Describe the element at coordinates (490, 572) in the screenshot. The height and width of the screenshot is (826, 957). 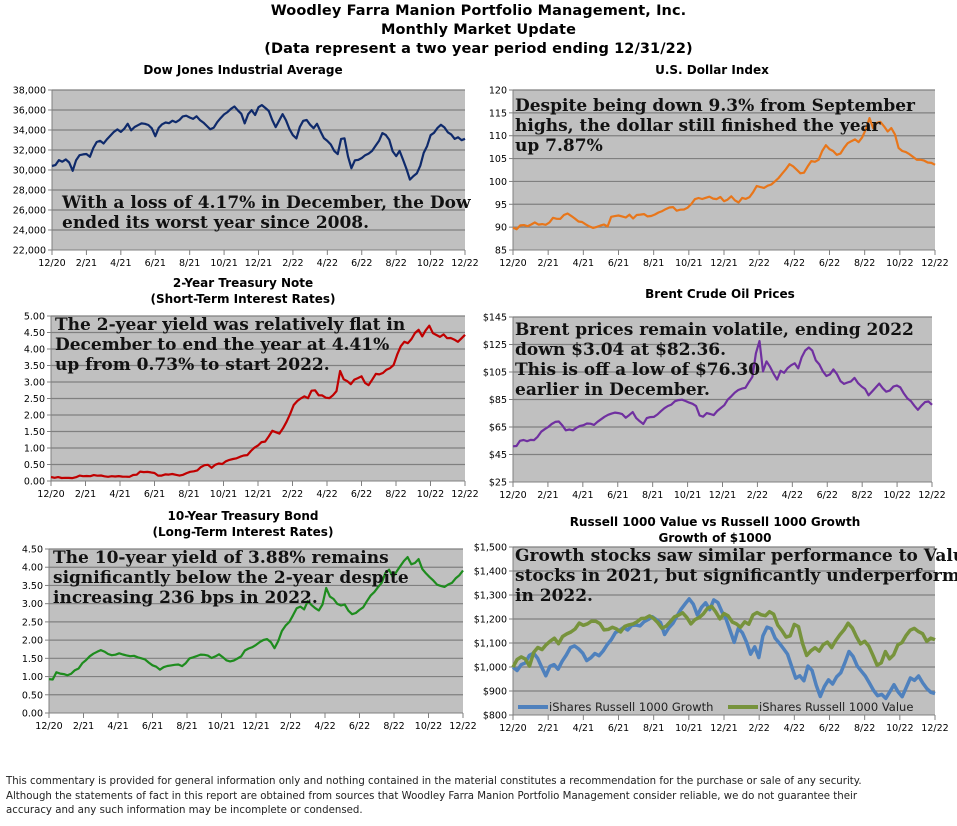
I see `y-tick-label: $1,400` at that location.